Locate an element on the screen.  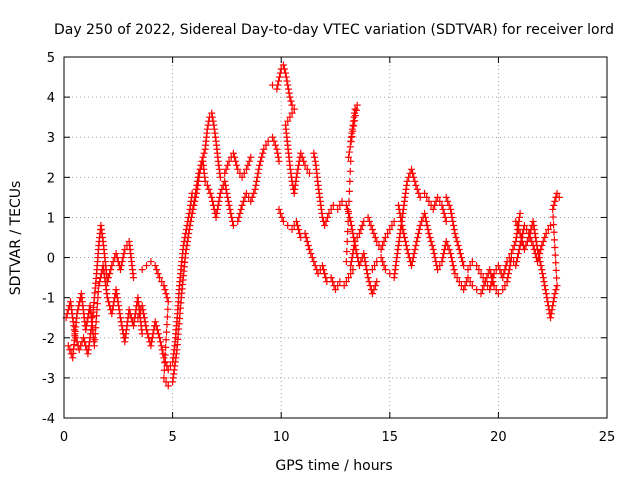
y-tick-label: 2 is located at coordinates (51, 178).